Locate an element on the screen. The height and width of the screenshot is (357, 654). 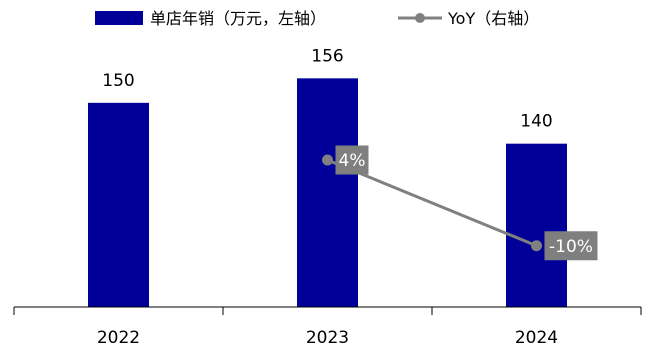
bar-value-label-2024: 140 is located at coordinates (536, 122).